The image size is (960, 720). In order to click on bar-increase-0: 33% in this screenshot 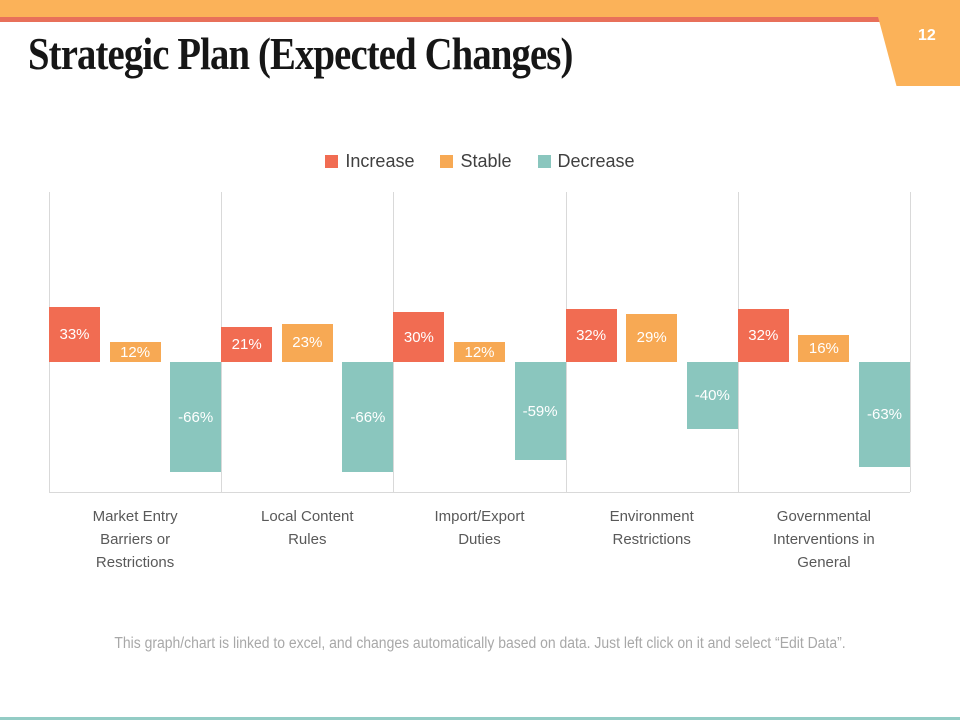, I will do `click(74, 334)`.